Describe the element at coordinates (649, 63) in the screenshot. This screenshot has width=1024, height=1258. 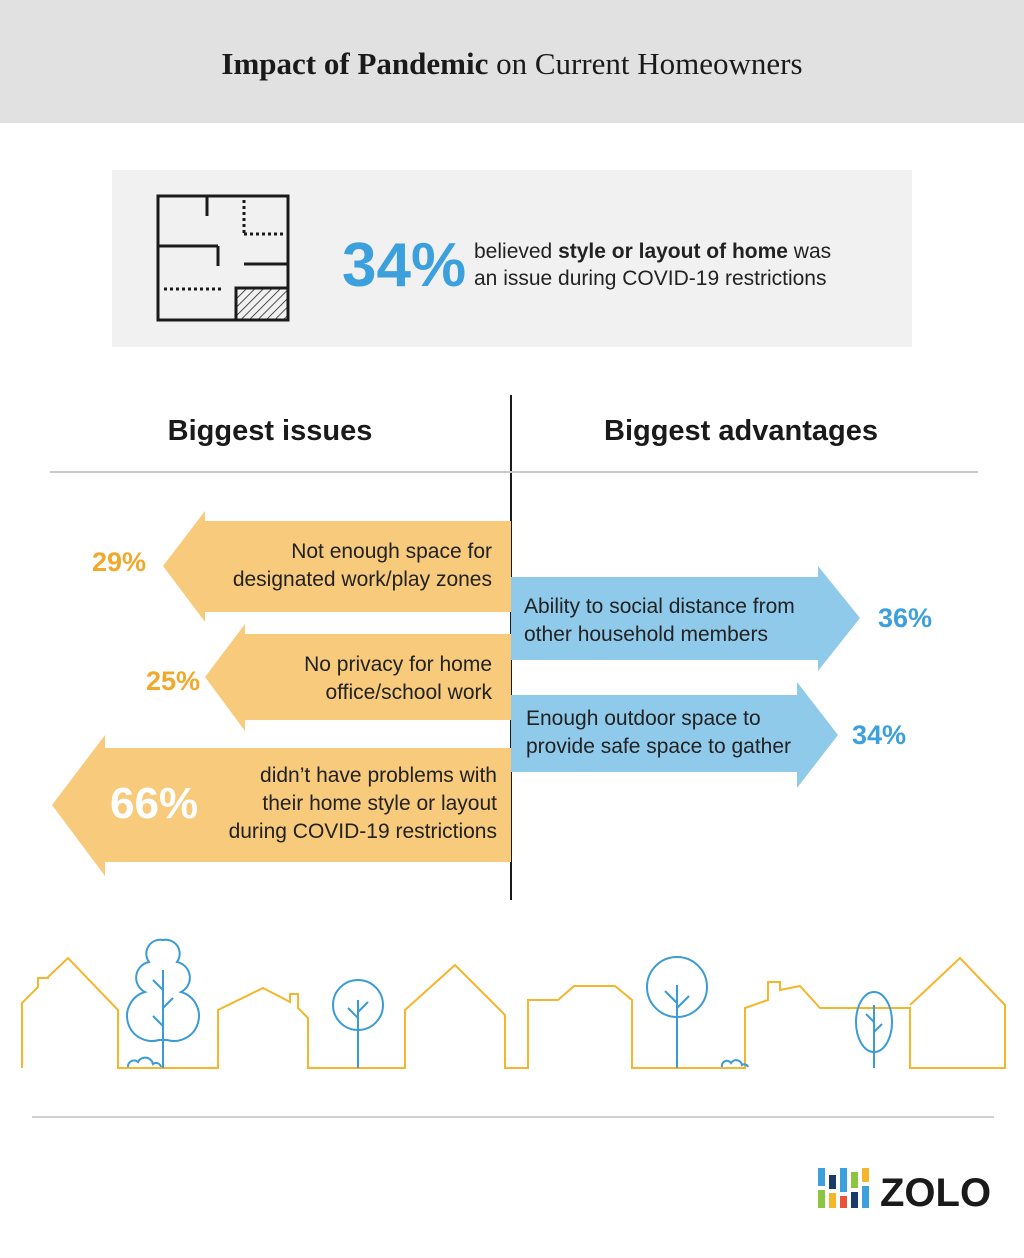
I see `title-rest: on Current Homeowners` at that location.